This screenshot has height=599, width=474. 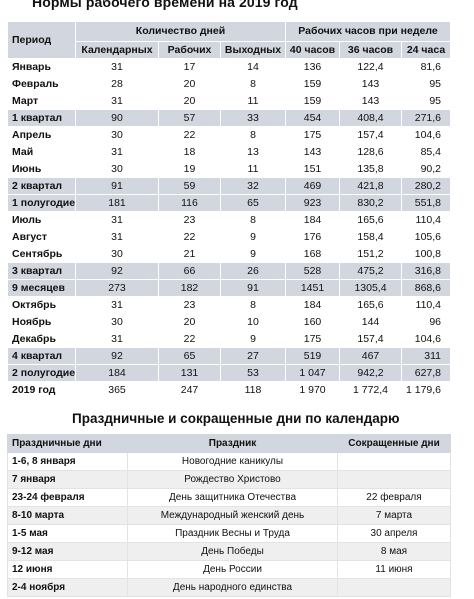 What do you see at coordinates (189, 305) in the screenshot?
I see `working-days-cell: 23` at bounding box center [189, 305].